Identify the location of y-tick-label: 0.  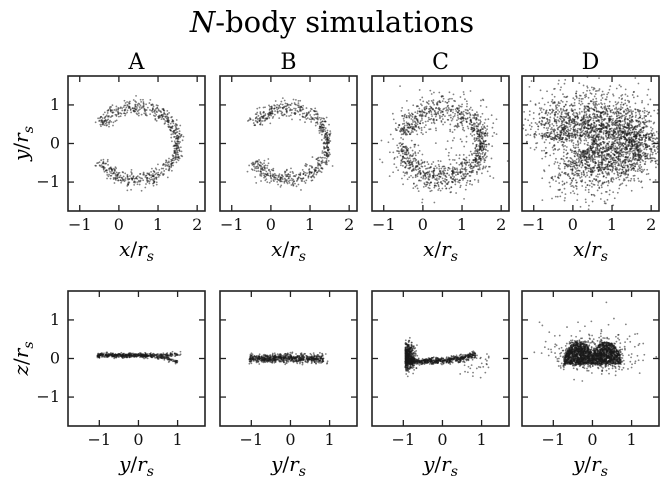
(55, 143).